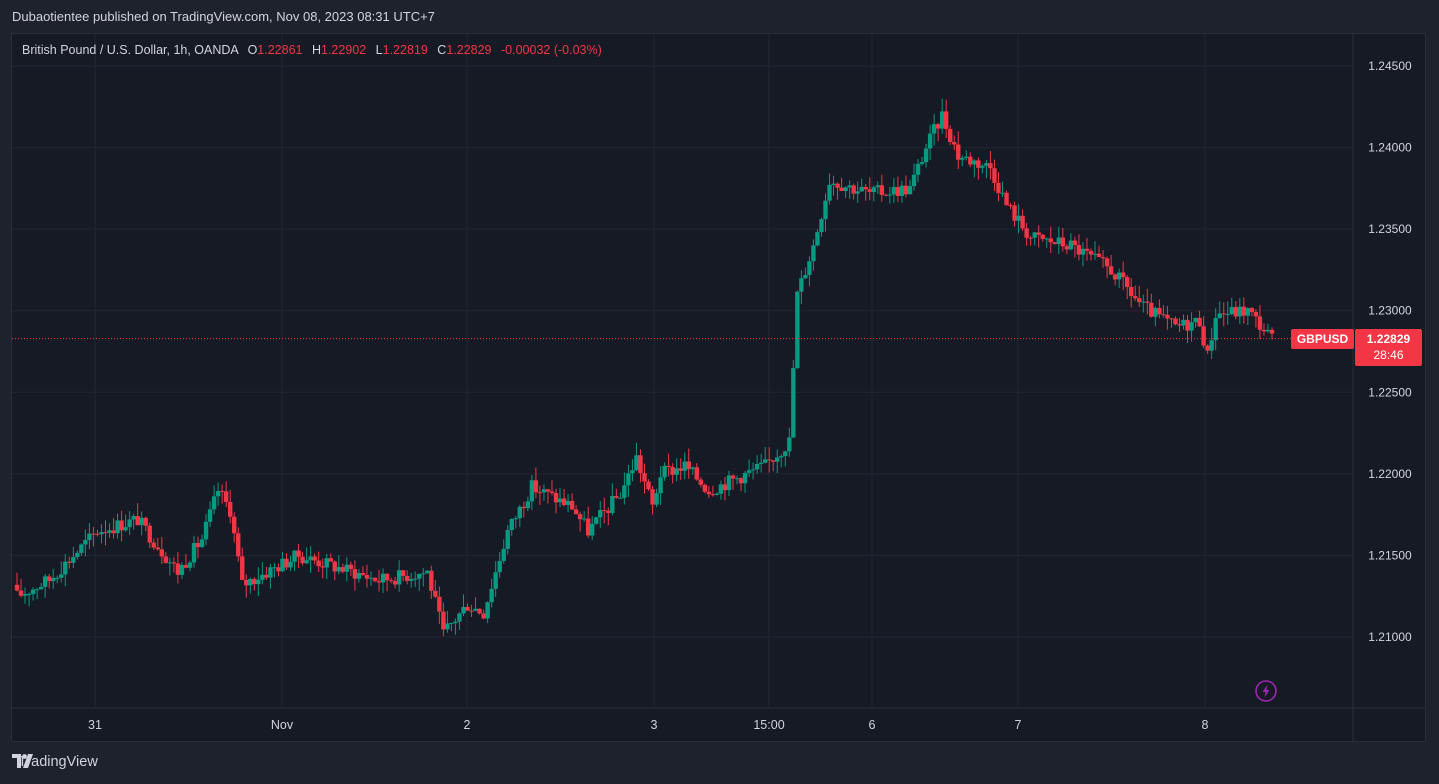  Describe the element at coordinates (316, 50) in the screenshot. I see `high-label: H` at that location.